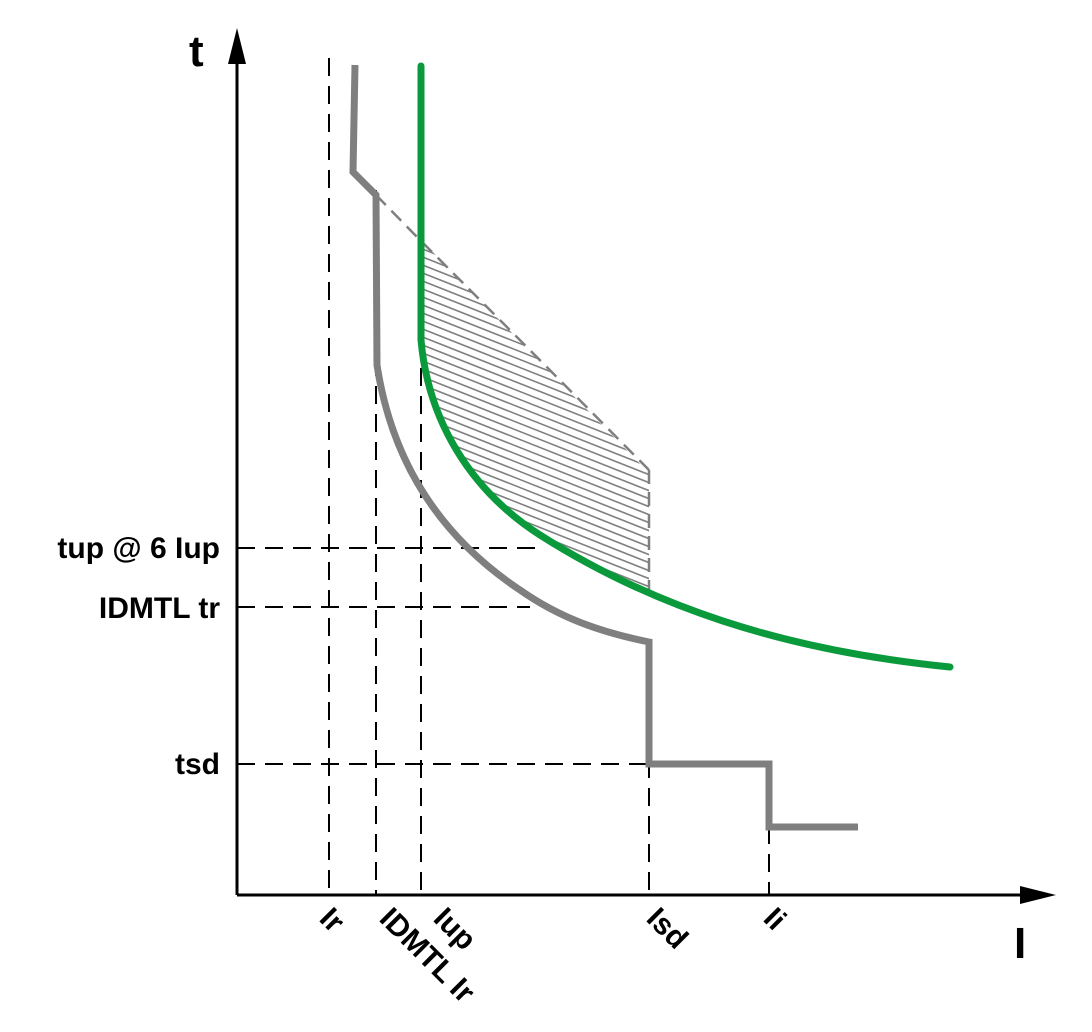 The width and height of the screenshot is (1092, 1032). Describe the element at coordinates (1038, 895) in the screenshot. I see `x-axis-arrow` at that location.